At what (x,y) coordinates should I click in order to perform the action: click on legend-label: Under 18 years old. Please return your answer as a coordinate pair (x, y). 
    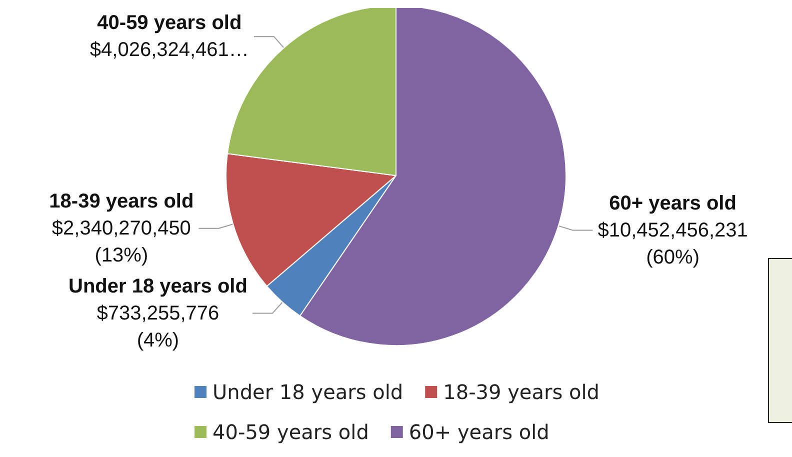
    Looking at the image, I should click on (308, 392).